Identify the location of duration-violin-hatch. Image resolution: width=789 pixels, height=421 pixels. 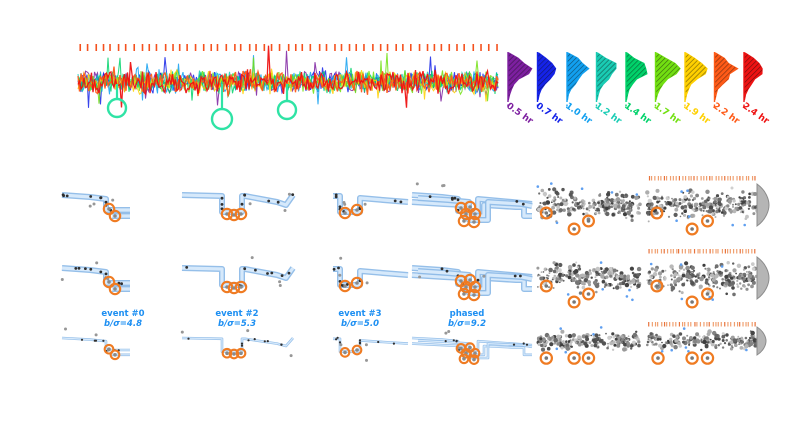
(726, 76).